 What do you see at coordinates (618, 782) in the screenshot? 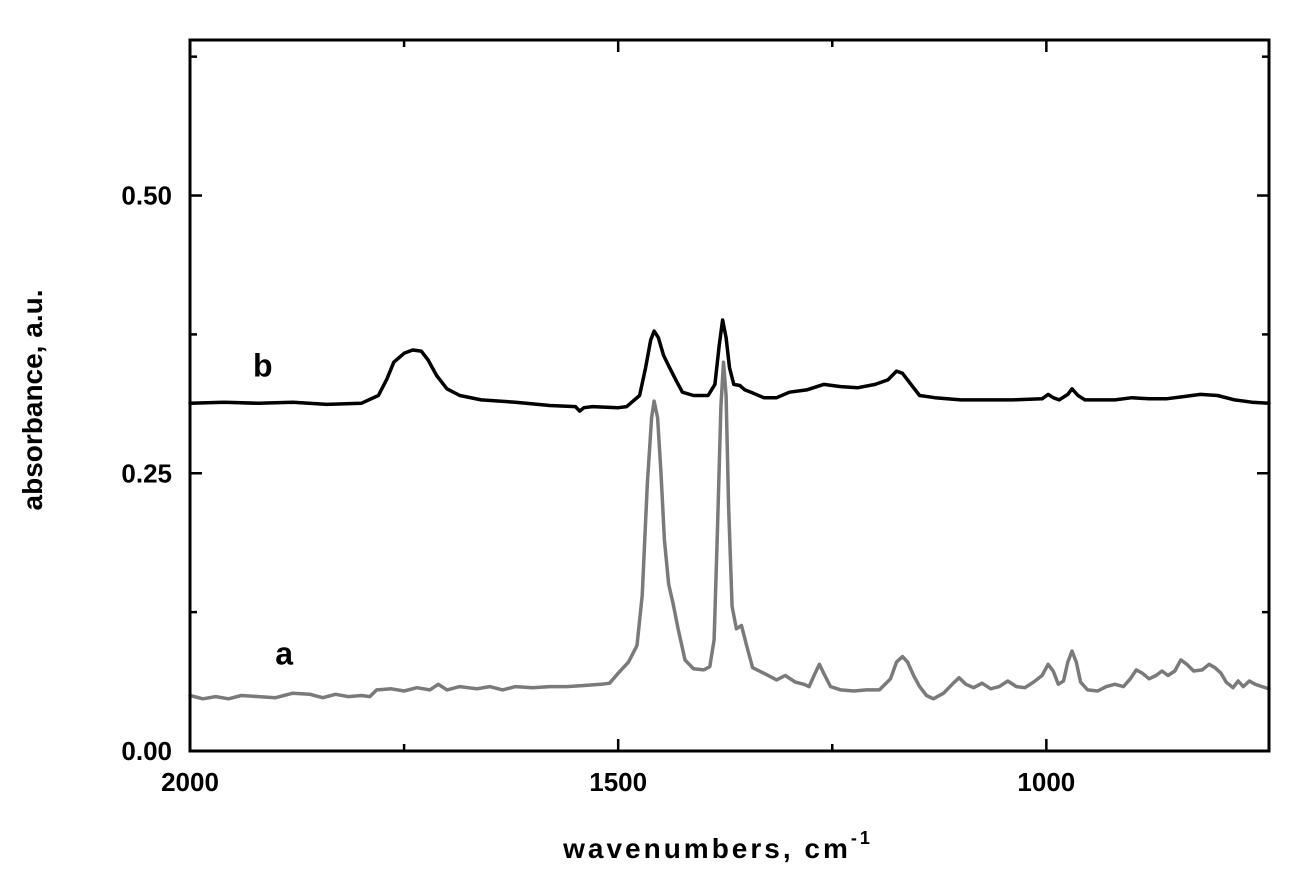
I see `x-tick-label: 1500` at bounding box center [618, 782].